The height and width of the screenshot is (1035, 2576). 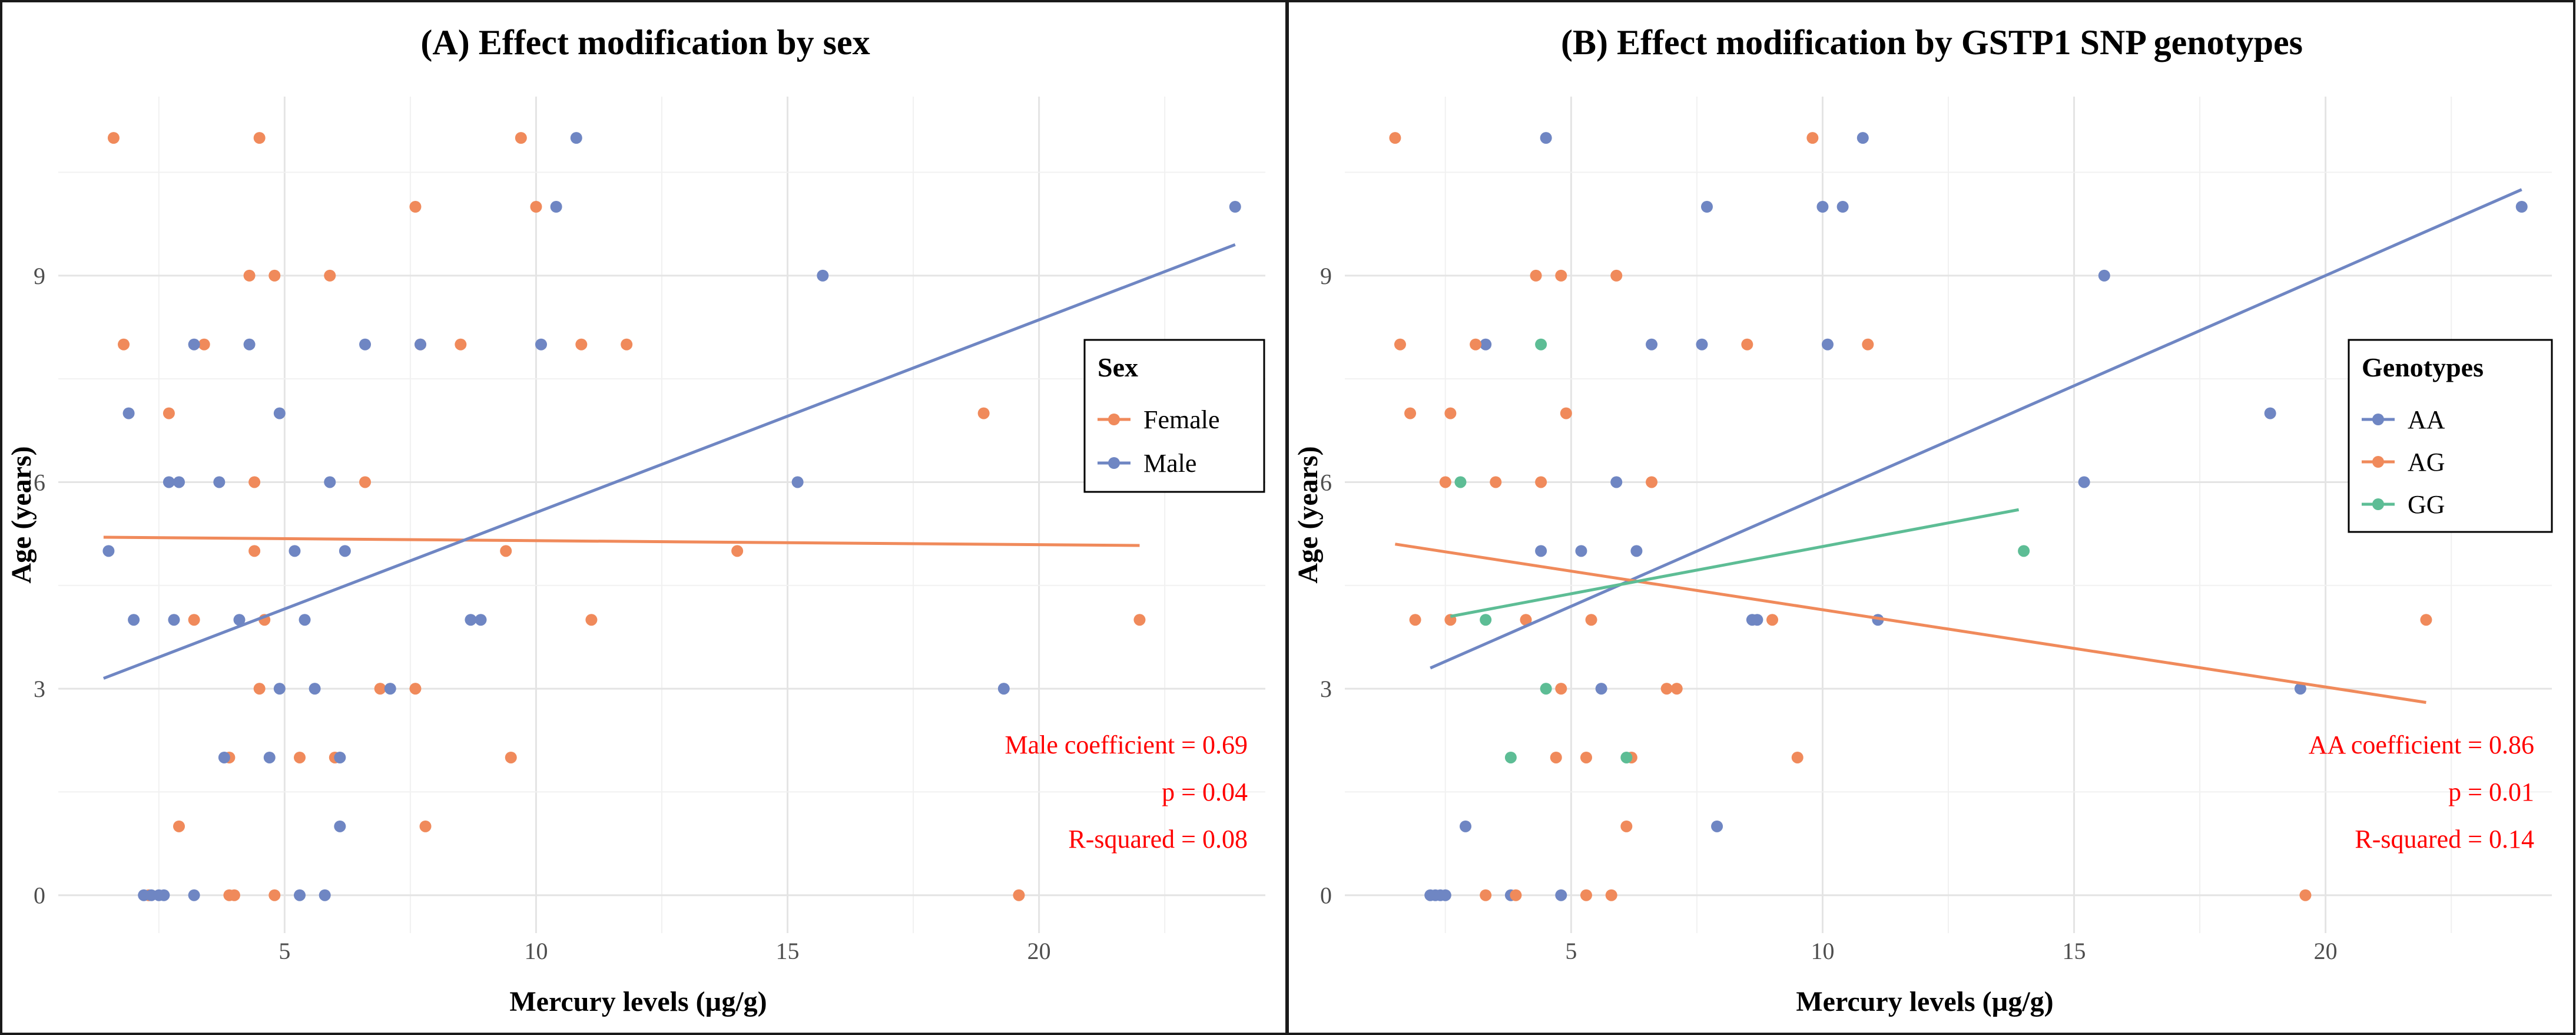 What do you see at coordinates (2426, 462) in the screenshot?
I see `legend-label: AG` at bounding box center [2426, 462].